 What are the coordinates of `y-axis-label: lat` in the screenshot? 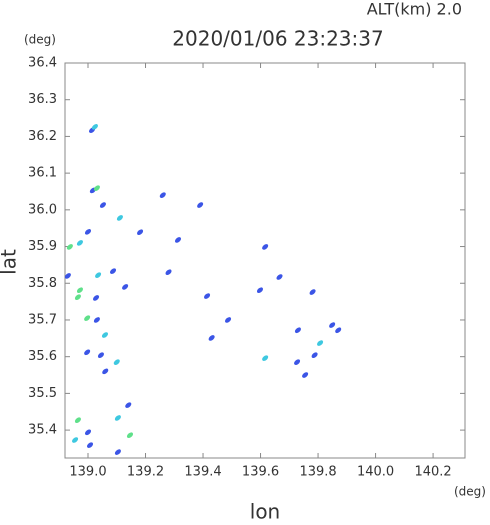 It's located at (10, 262).